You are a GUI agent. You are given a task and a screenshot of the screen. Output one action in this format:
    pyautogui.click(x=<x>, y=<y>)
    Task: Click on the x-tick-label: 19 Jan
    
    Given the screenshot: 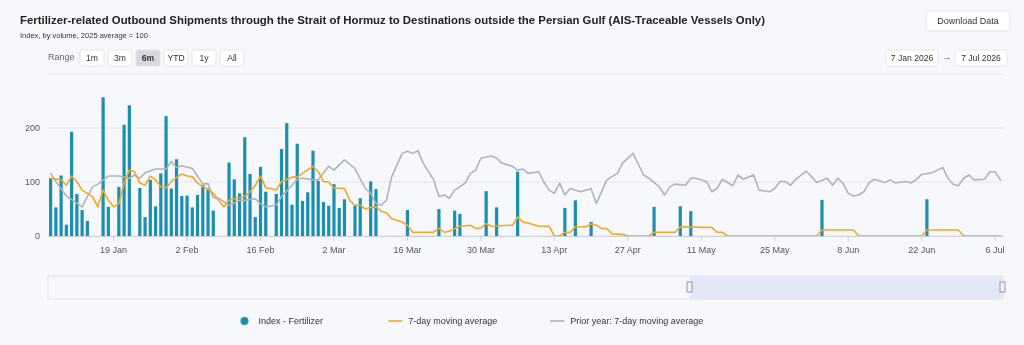 What is the action you would take?
    pyautogui.click(x=114, y=250)
    